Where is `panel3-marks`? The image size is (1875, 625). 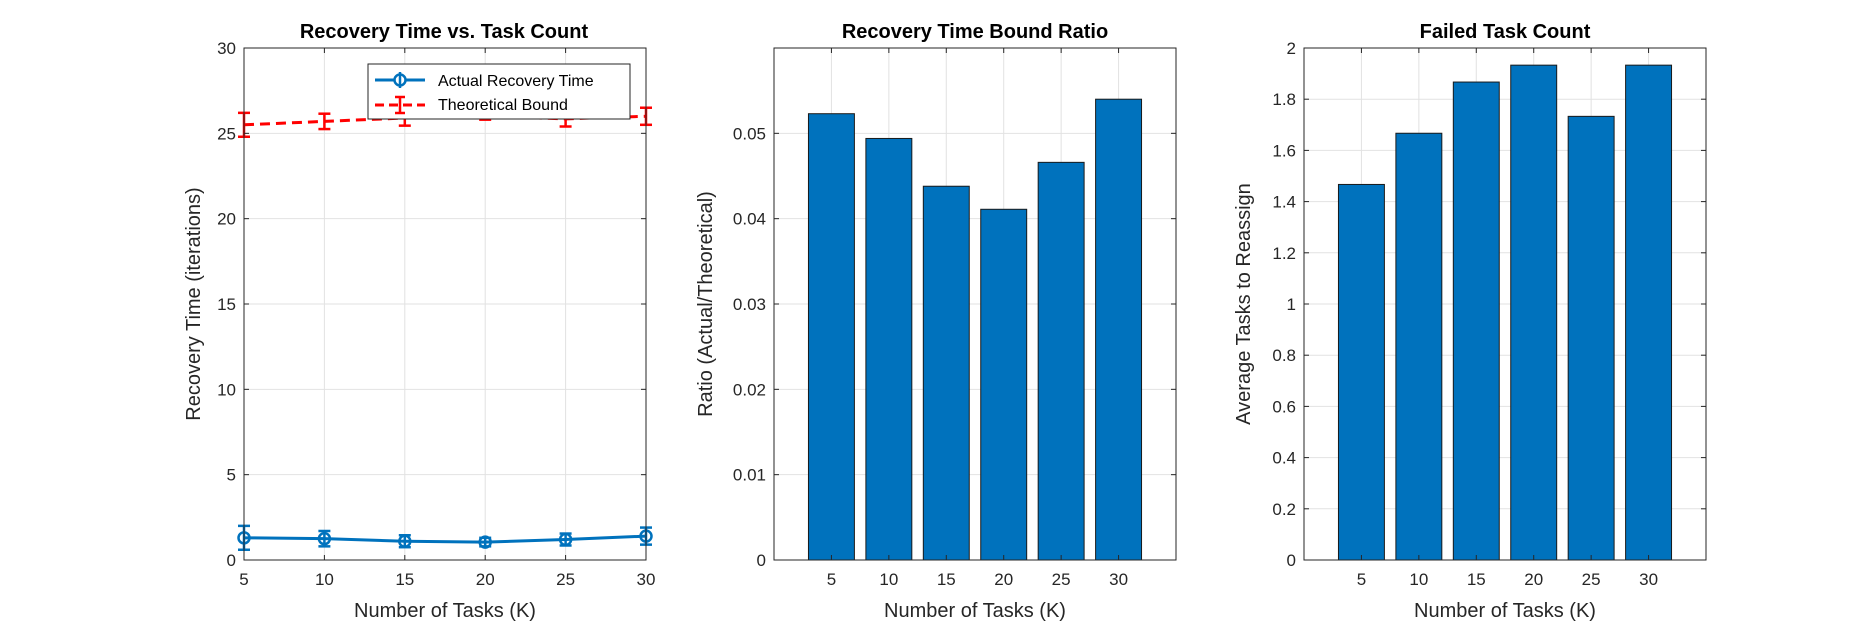 panel3-marks is located at coordinates (1505, 312).